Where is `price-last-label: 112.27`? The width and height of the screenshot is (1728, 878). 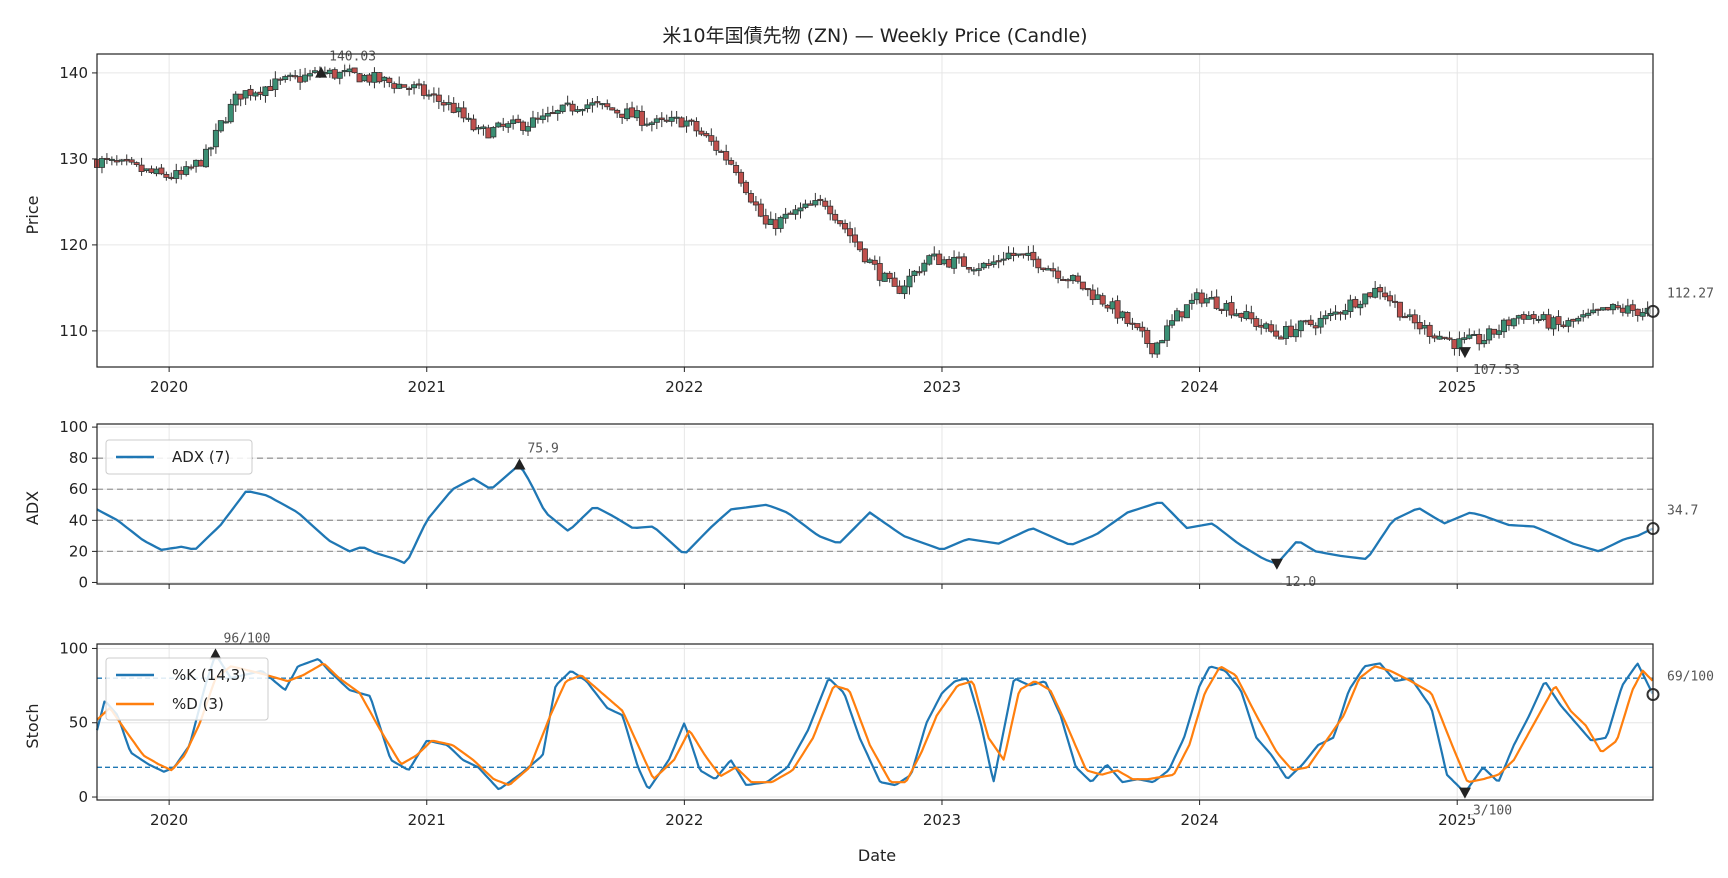 price-last-label: 112.27 is located at coordinates (1690, 293).